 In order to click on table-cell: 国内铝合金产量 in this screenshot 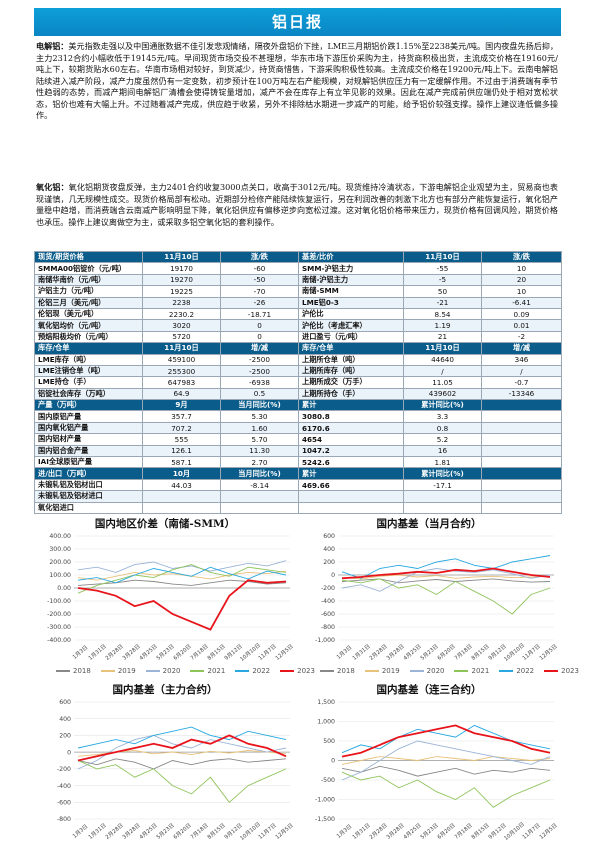, I will do `click(88, 451)`.